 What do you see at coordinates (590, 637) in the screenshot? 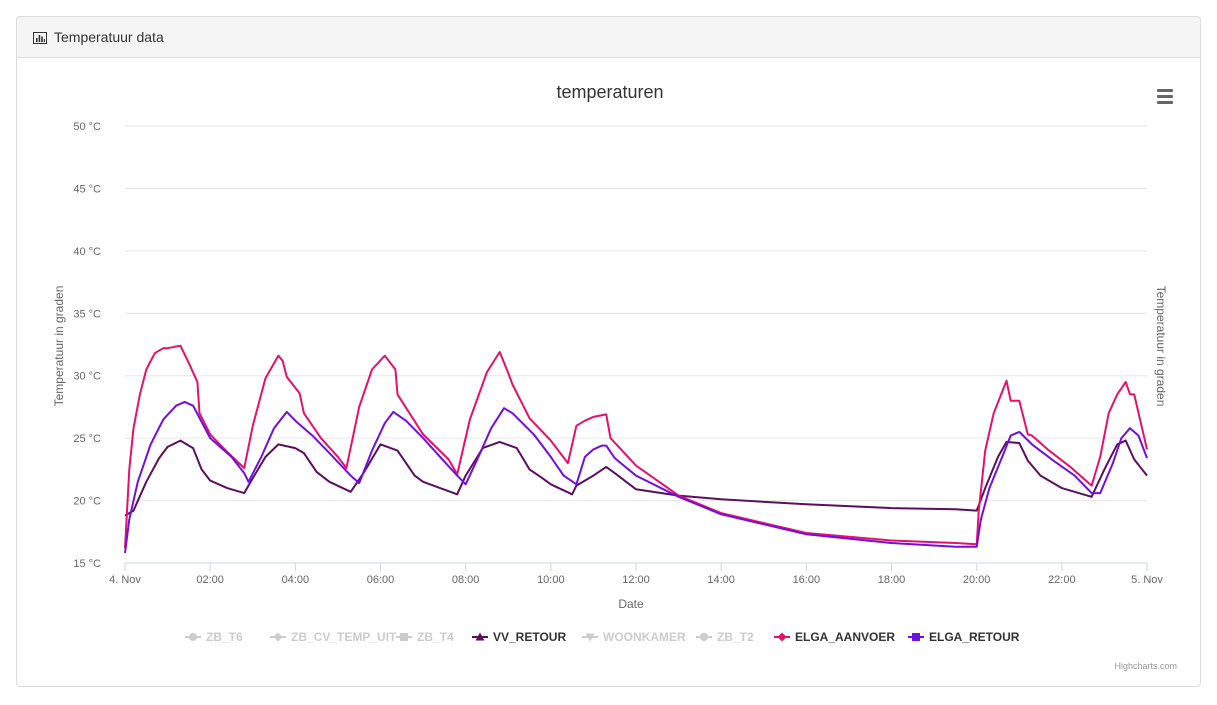
I see `triangle-down-marker-icon` at bounding box center [590, 637].